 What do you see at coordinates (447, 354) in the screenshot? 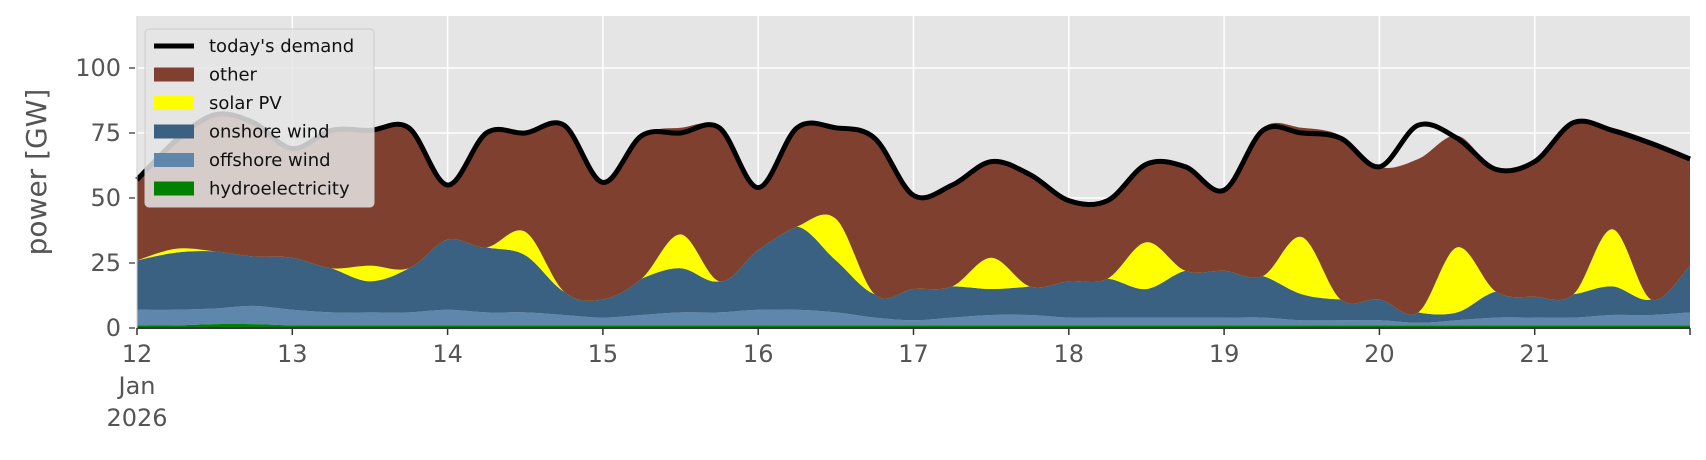
I see `x-tick-label: 14` at bounding box center [447, 354].